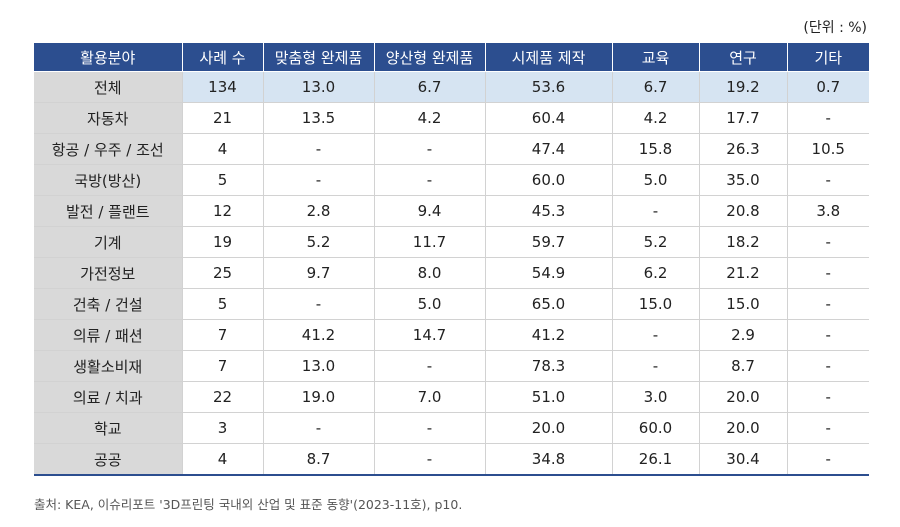 The height and width of the screenshot is (527, 900). I want to click on table-cell: 6.7, so click(655, 87).